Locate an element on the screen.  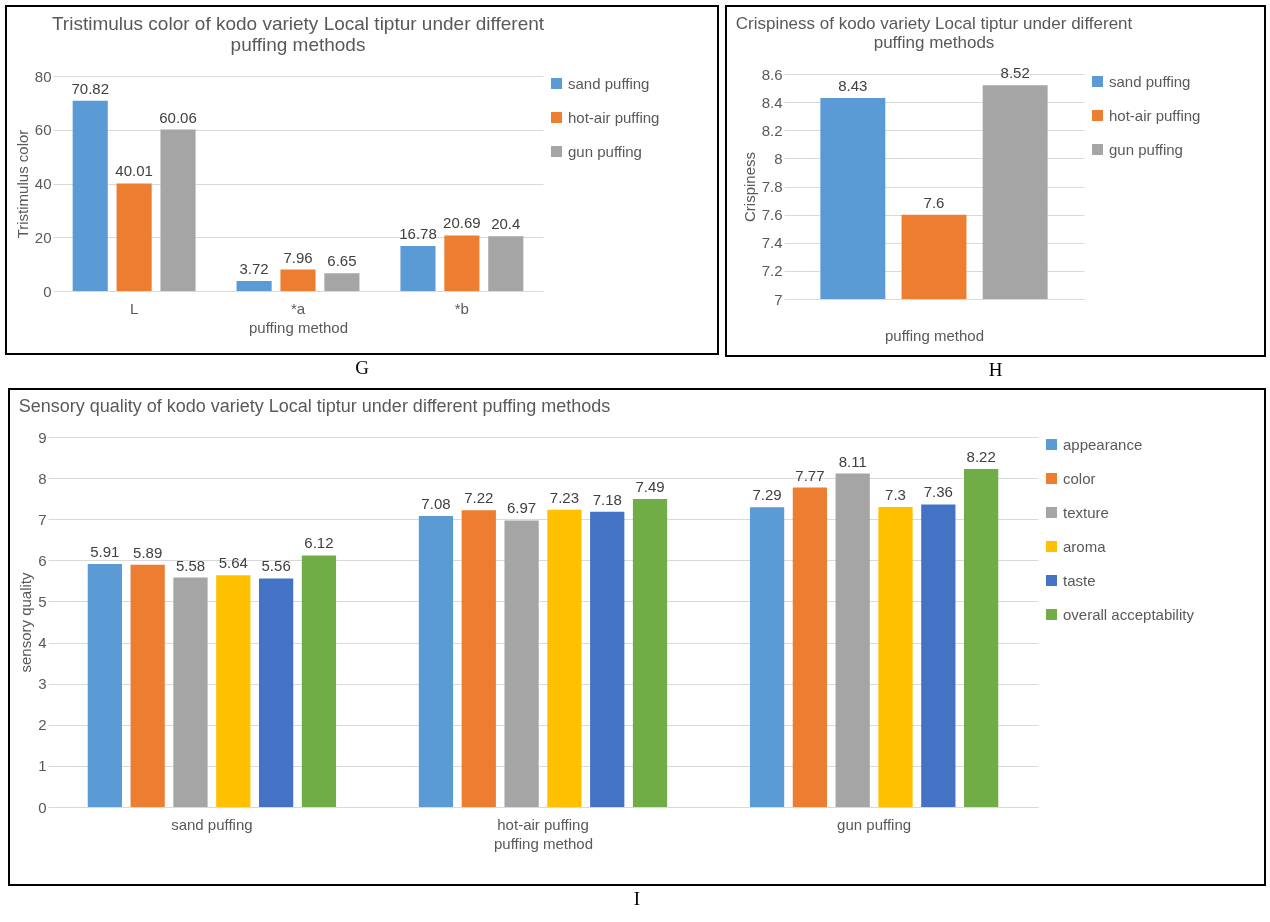
y-tick-label: 7.8 is located at coordinates (772, 186).